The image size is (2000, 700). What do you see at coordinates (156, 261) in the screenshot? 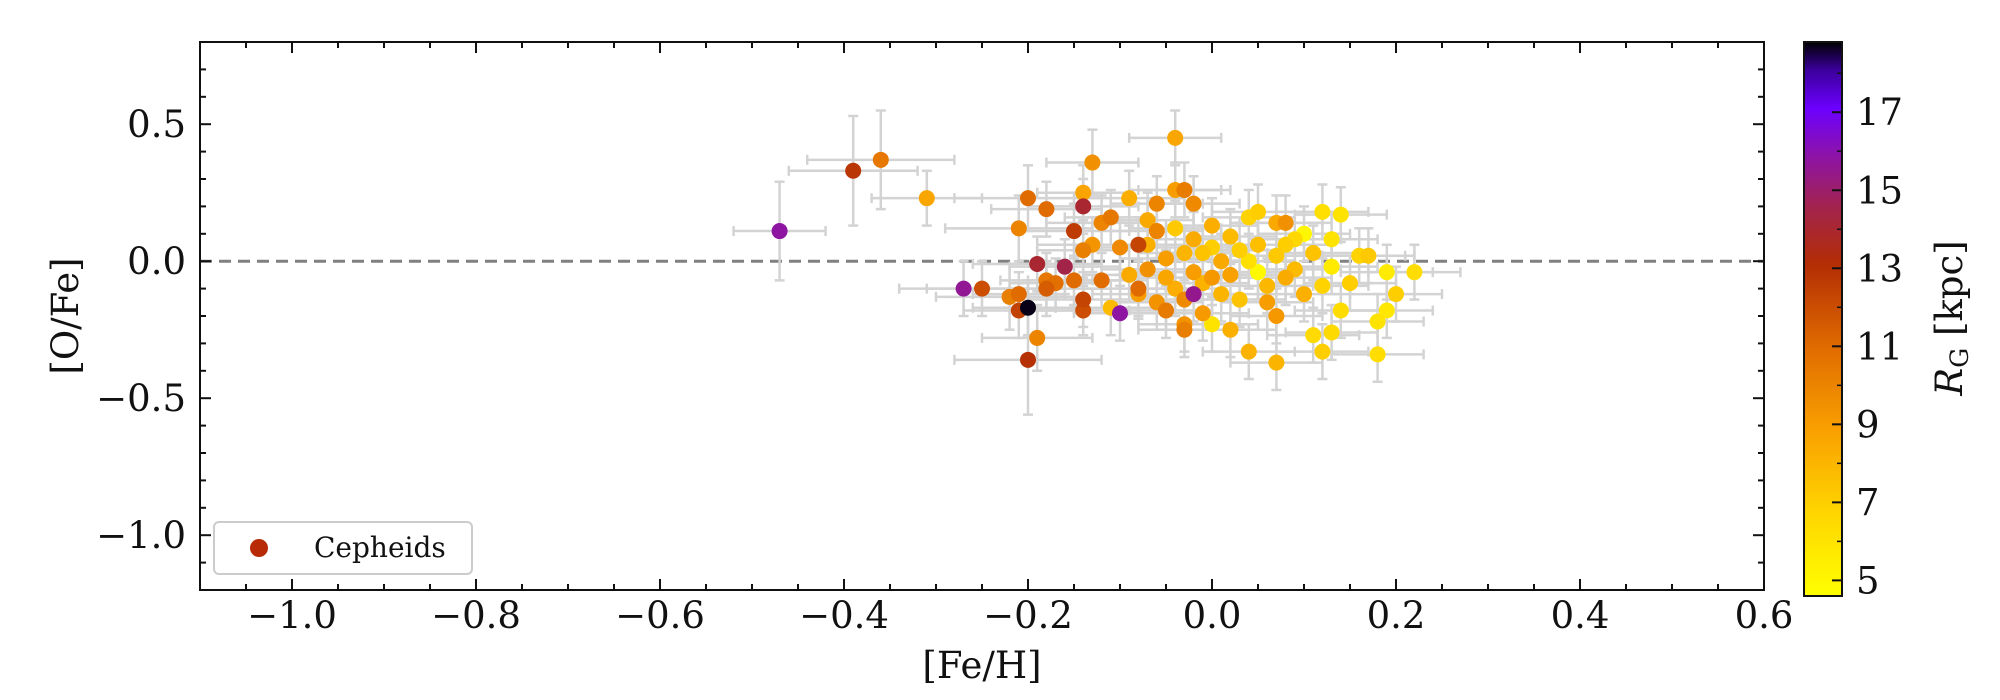
I see `y-tick-label: 0.0` at bounding box center [156, 261].